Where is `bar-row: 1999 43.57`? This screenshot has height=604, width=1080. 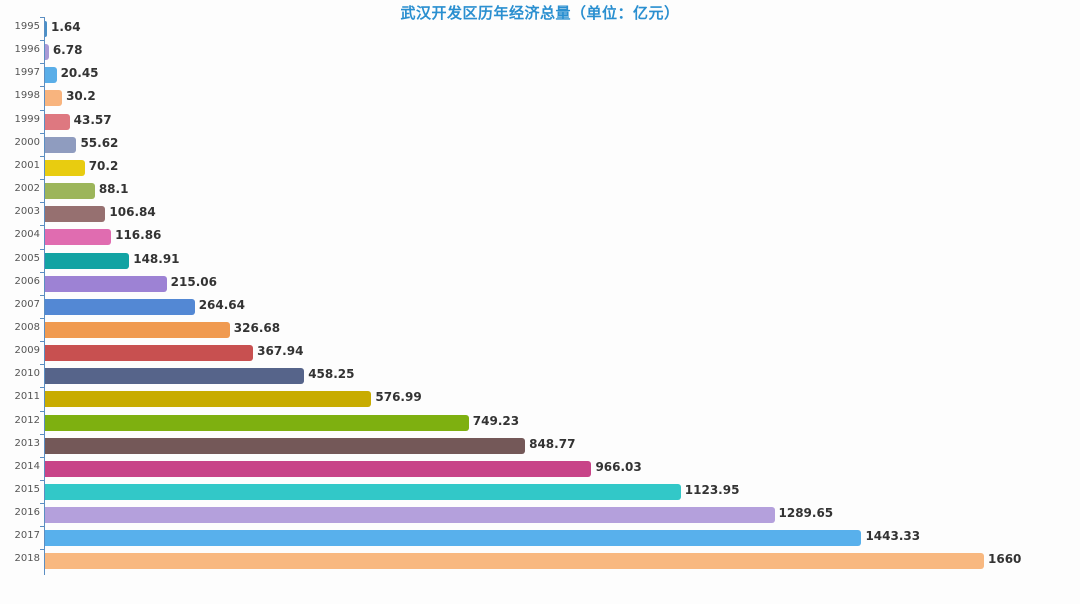 bar-row: 1999 43.57 is located at coordinates (540, 121).